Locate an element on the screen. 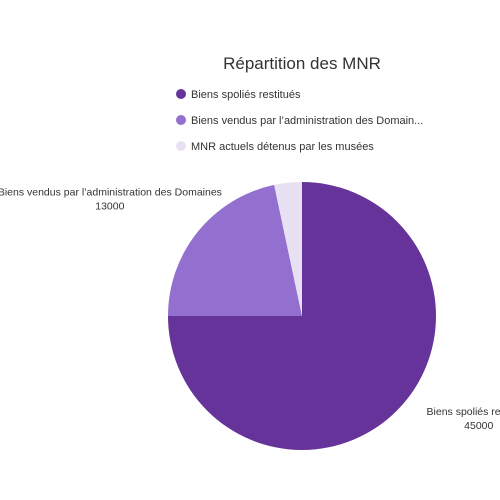 The image size is (500, 500). legend-label-2: MNR actuels détenus par les musées is located at coordinates (282, 147).